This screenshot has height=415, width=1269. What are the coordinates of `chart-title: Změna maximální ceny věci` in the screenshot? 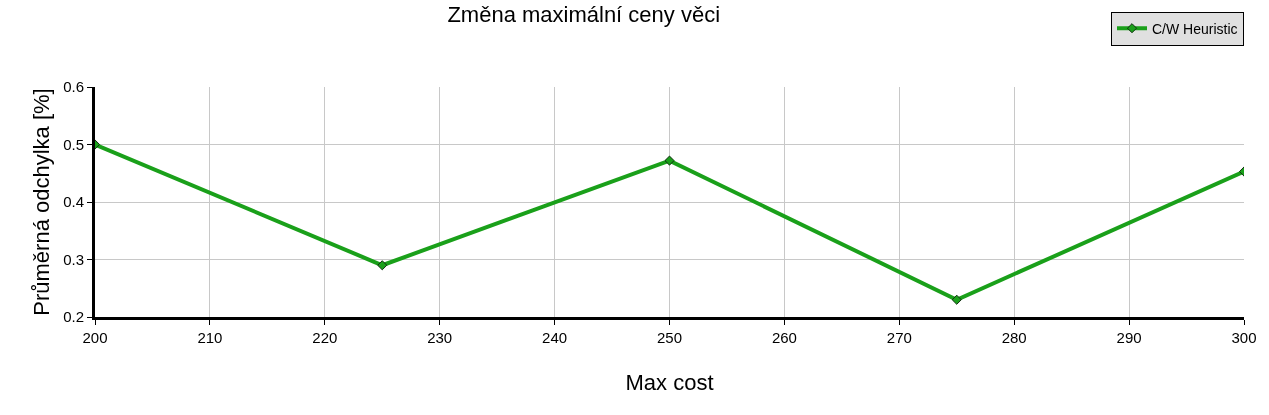 It's located at (584, 14).